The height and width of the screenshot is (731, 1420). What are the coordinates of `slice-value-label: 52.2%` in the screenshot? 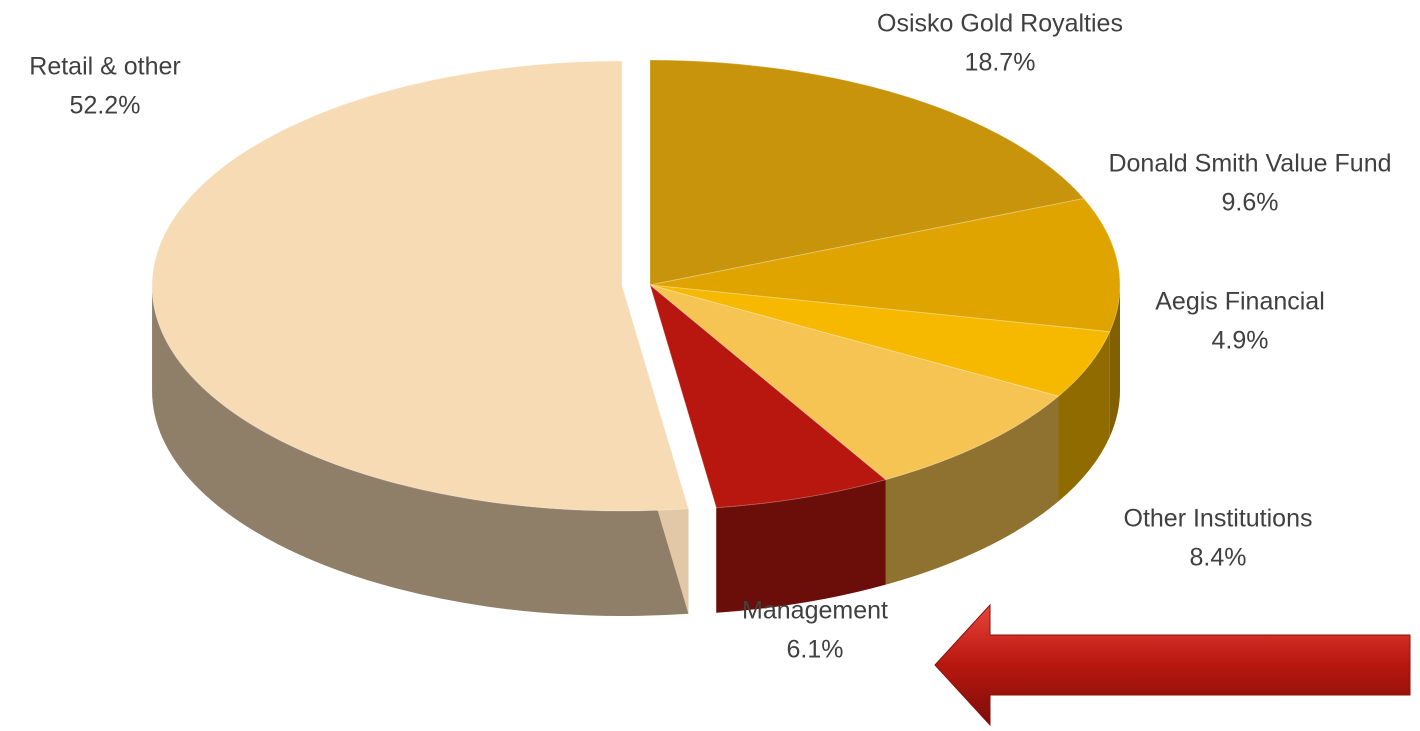 It's located at (105, 106).